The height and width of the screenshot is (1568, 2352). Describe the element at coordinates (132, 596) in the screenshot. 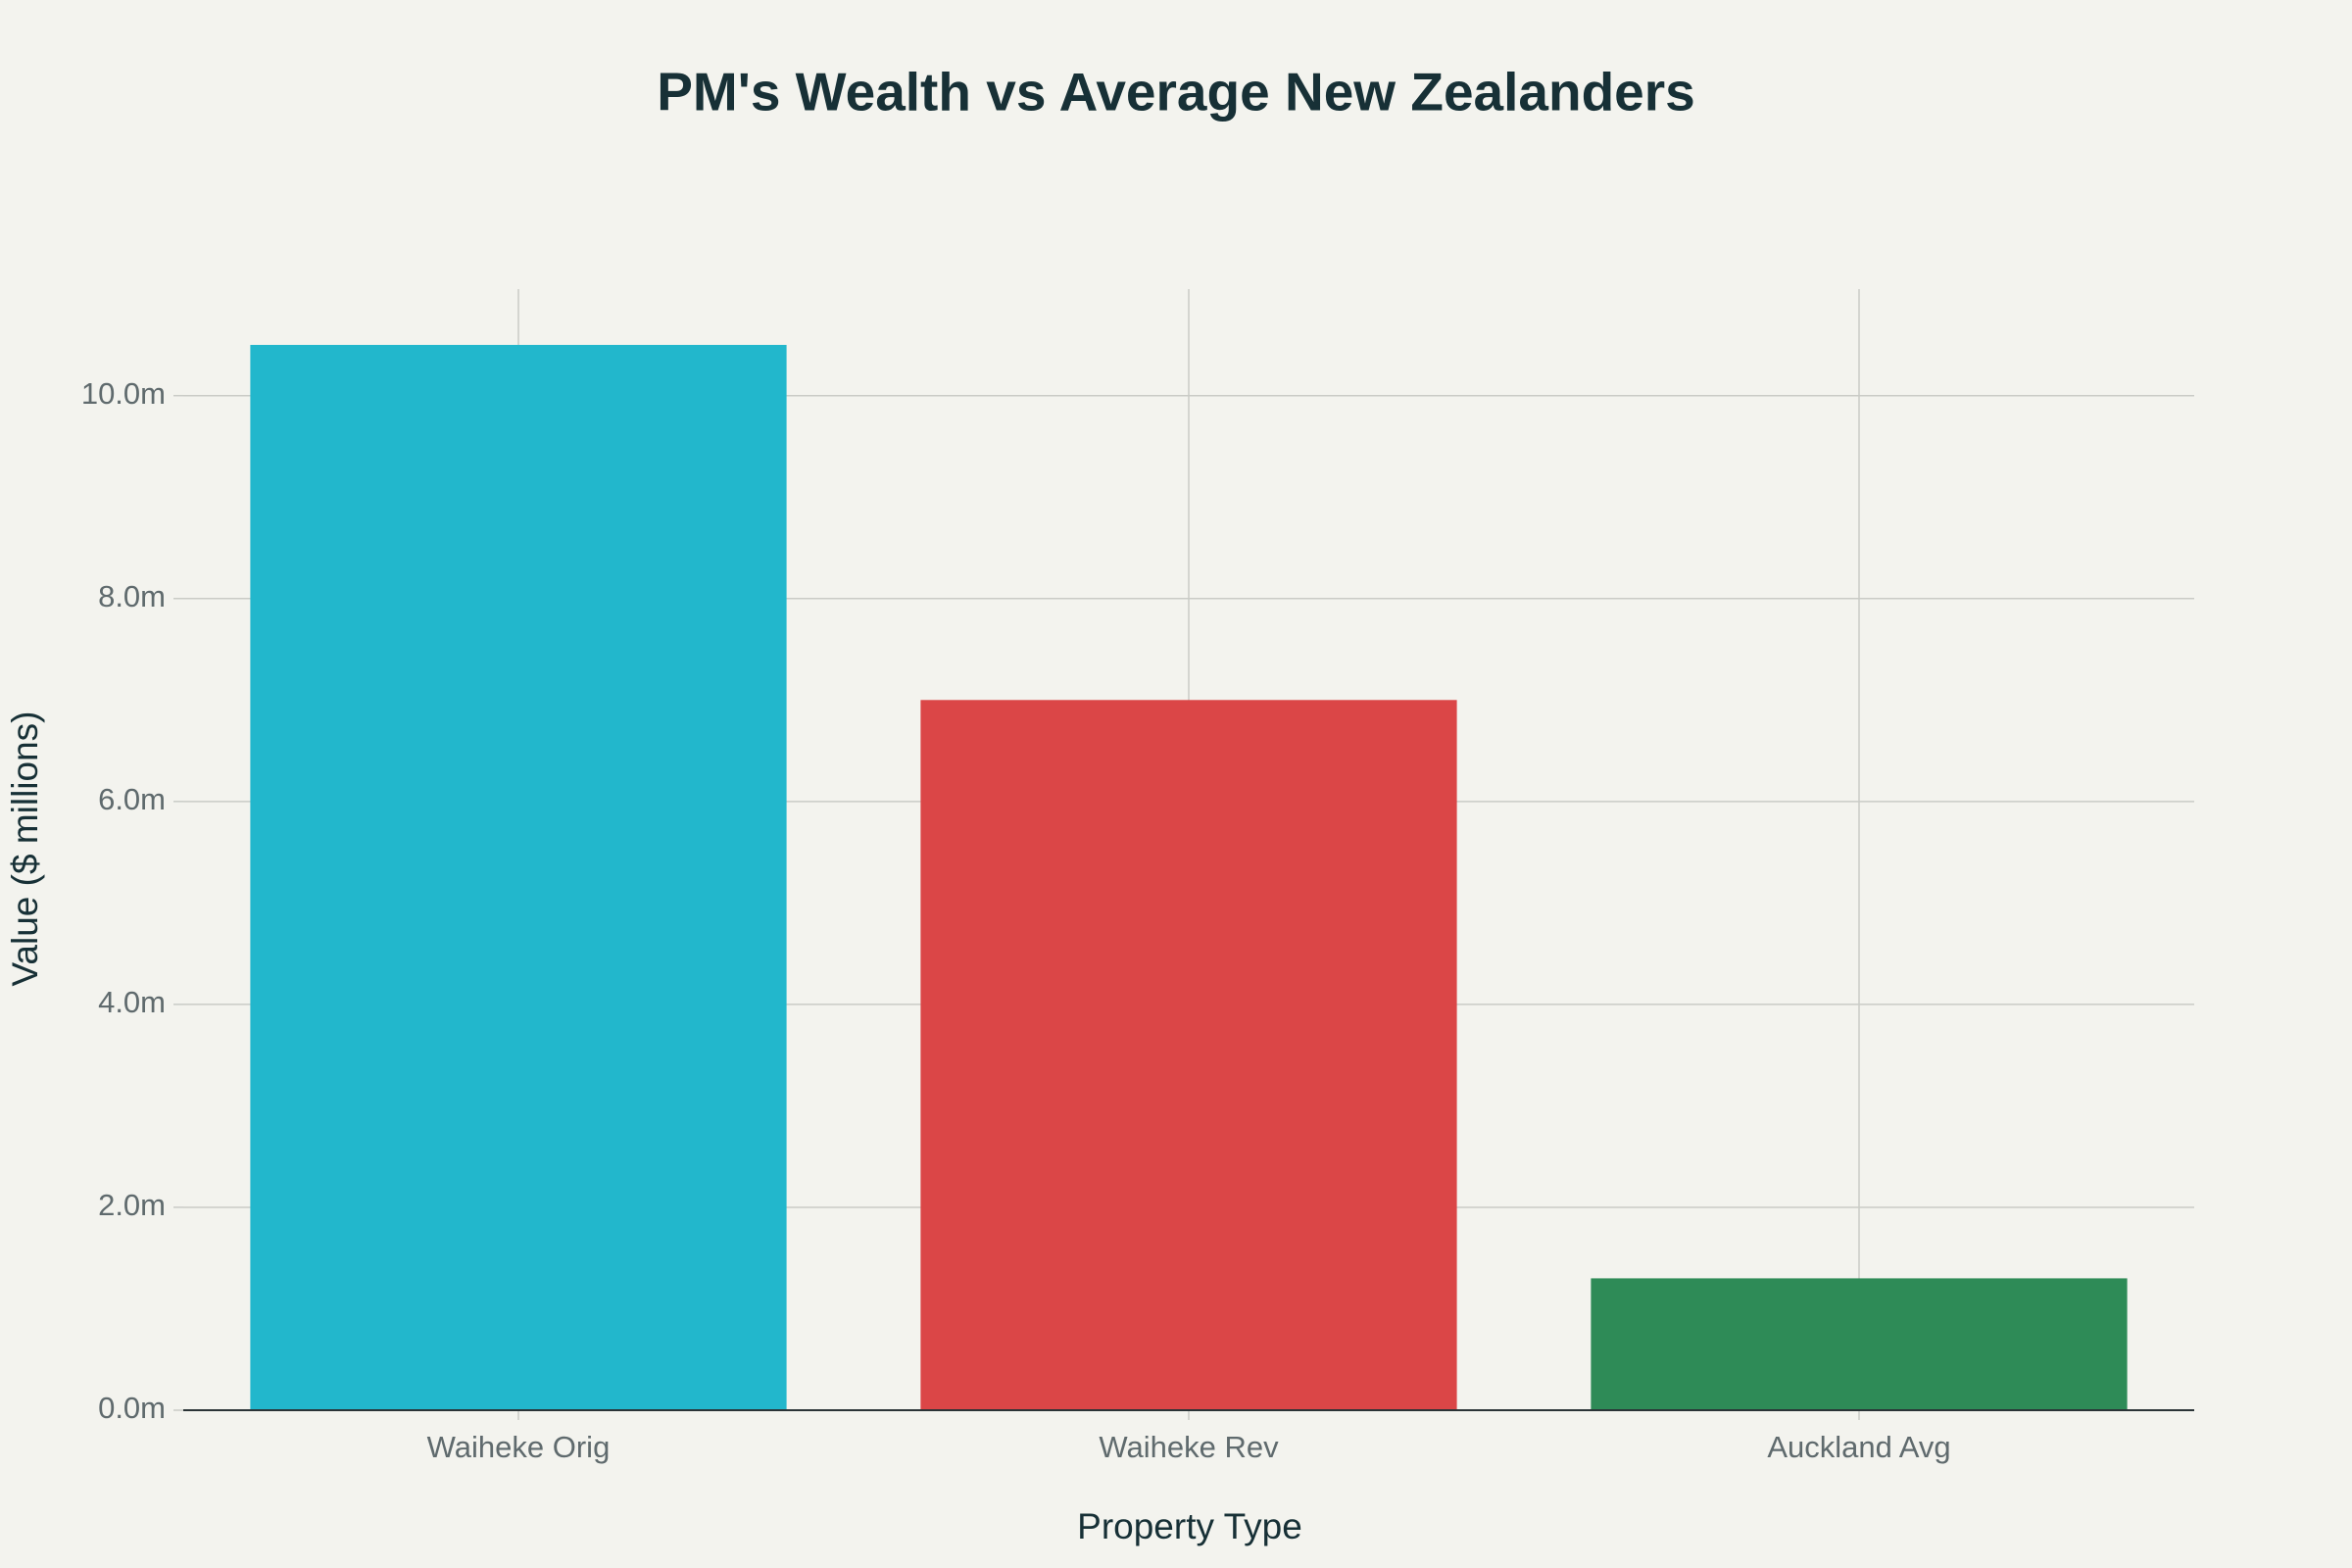

I see `y-tick-label: 8.0m` at that location.